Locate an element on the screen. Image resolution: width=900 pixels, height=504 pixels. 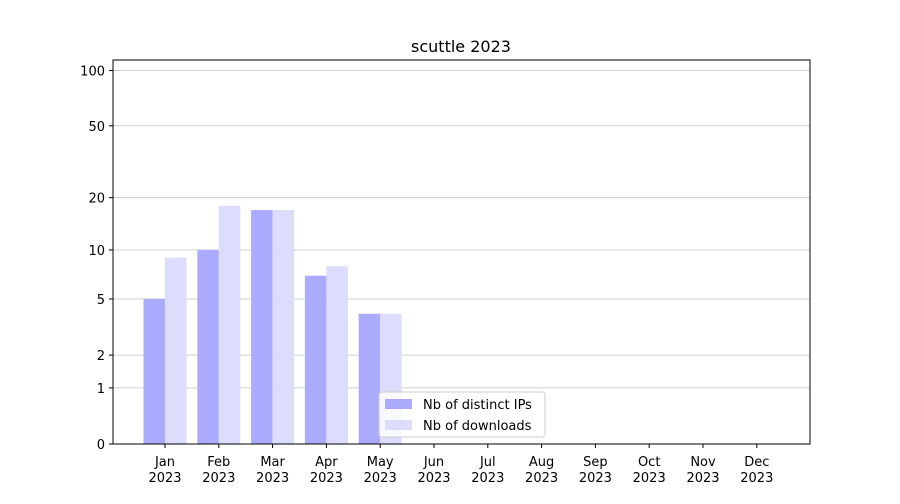
x-tick-label: May 2023 is located at coordinates (380, 470).